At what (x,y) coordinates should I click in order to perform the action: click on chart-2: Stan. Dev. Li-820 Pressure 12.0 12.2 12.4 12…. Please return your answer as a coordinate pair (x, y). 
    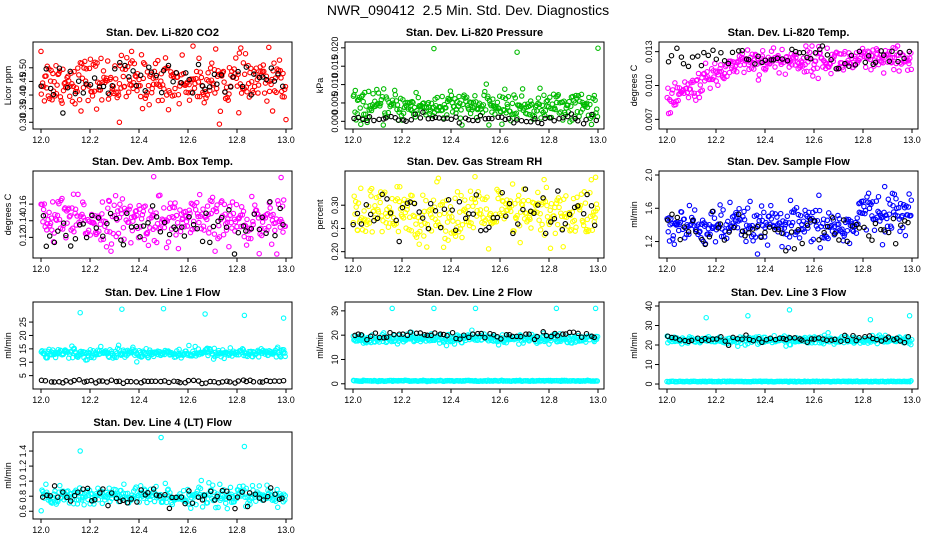
    Looking at the image, I should click on (461, 86).